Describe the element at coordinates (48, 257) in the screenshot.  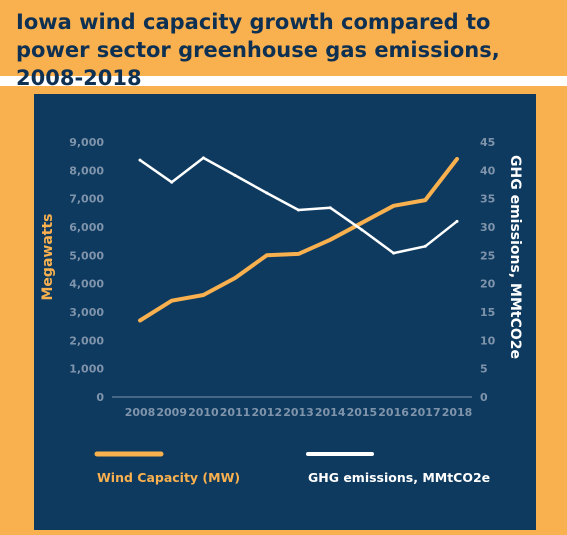
I see `y-axis-label: Megawatts` at that location.